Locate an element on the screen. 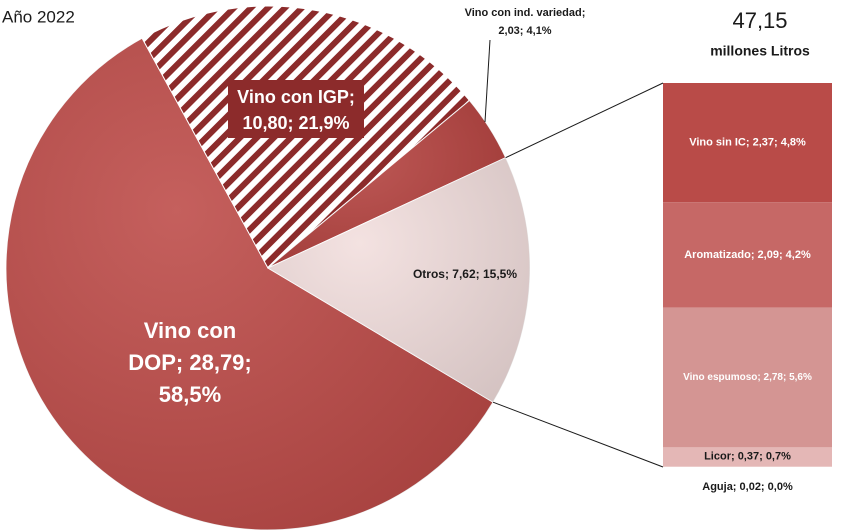  slice-label: Vino con is located at coordinates (190, 330).